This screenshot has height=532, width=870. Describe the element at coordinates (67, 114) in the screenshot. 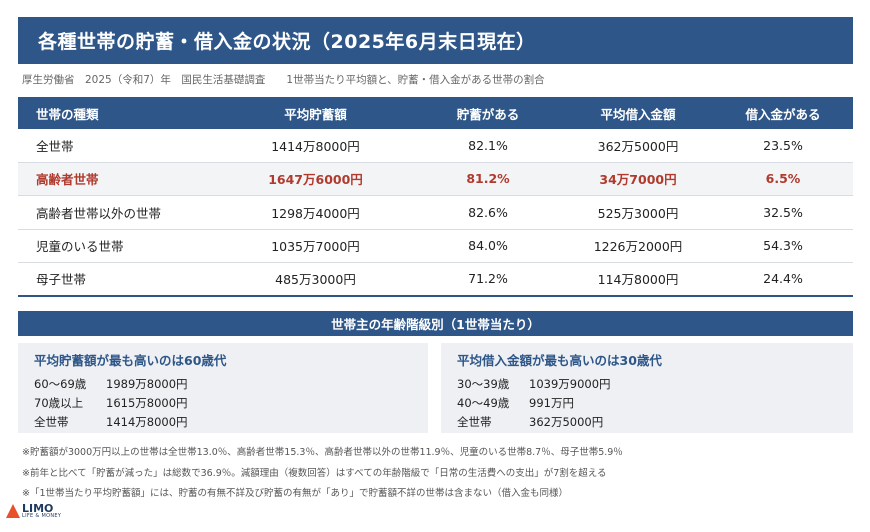

I see `header-household-type: 世帯の種類` at that location.